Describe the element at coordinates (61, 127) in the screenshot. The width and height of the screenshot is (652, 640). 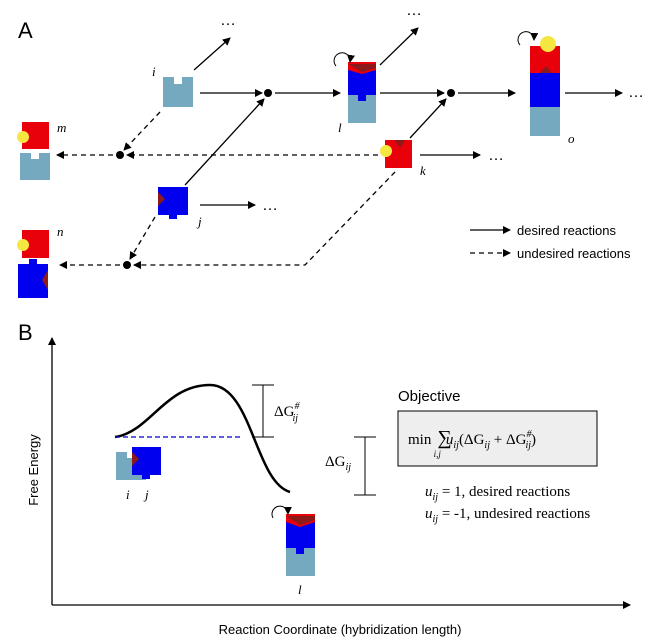
I see `species-label: m` at that location.